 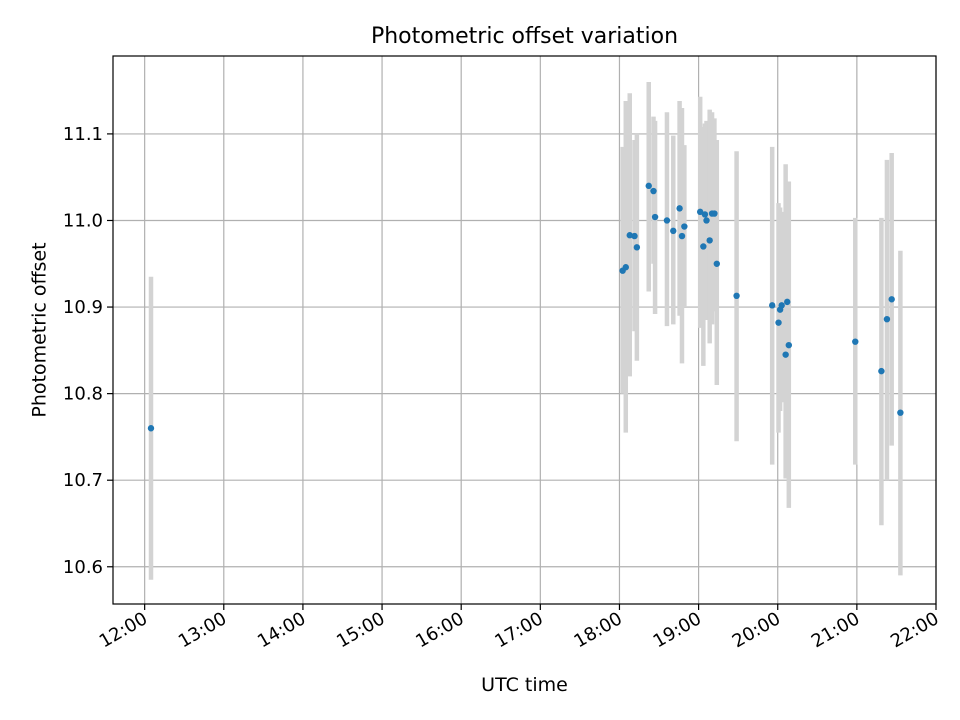 What do you see at coordinates (524, 685) in the screenshot?
I see `x-axis-label: UTC time` at bounding box center [524, 685].